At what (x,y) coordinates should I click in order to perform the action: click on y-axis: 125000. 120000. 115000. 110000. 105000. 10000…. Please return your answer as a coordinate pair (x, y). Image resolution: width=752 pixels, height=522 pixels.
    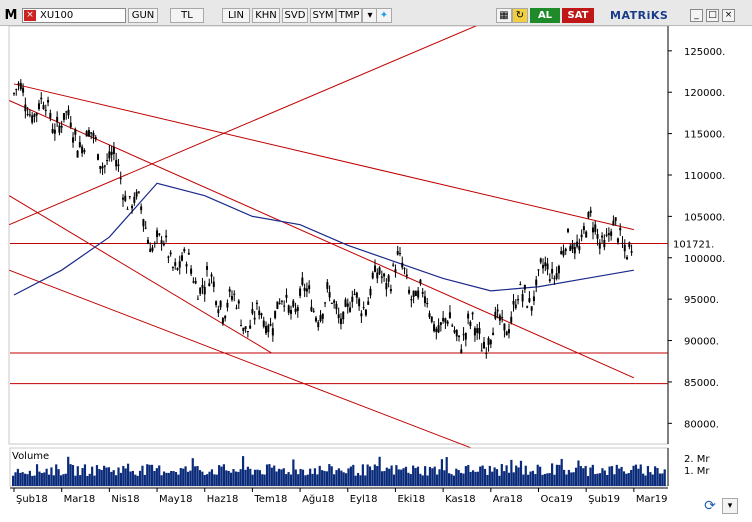
    Looking at the image, I should click on (696, 235).